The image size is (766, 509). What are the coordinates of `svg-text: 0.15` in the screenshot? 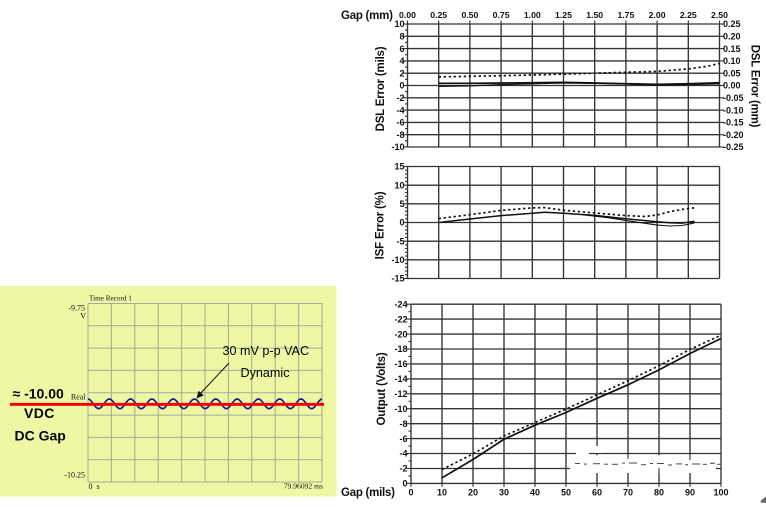 It's located at (732, 49).